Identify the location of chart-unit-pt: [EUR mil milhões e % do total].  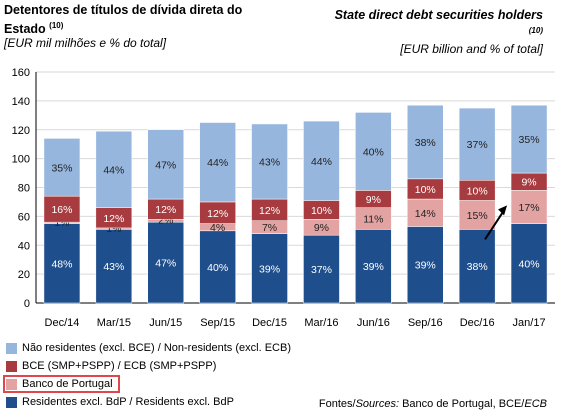
(85, 43).